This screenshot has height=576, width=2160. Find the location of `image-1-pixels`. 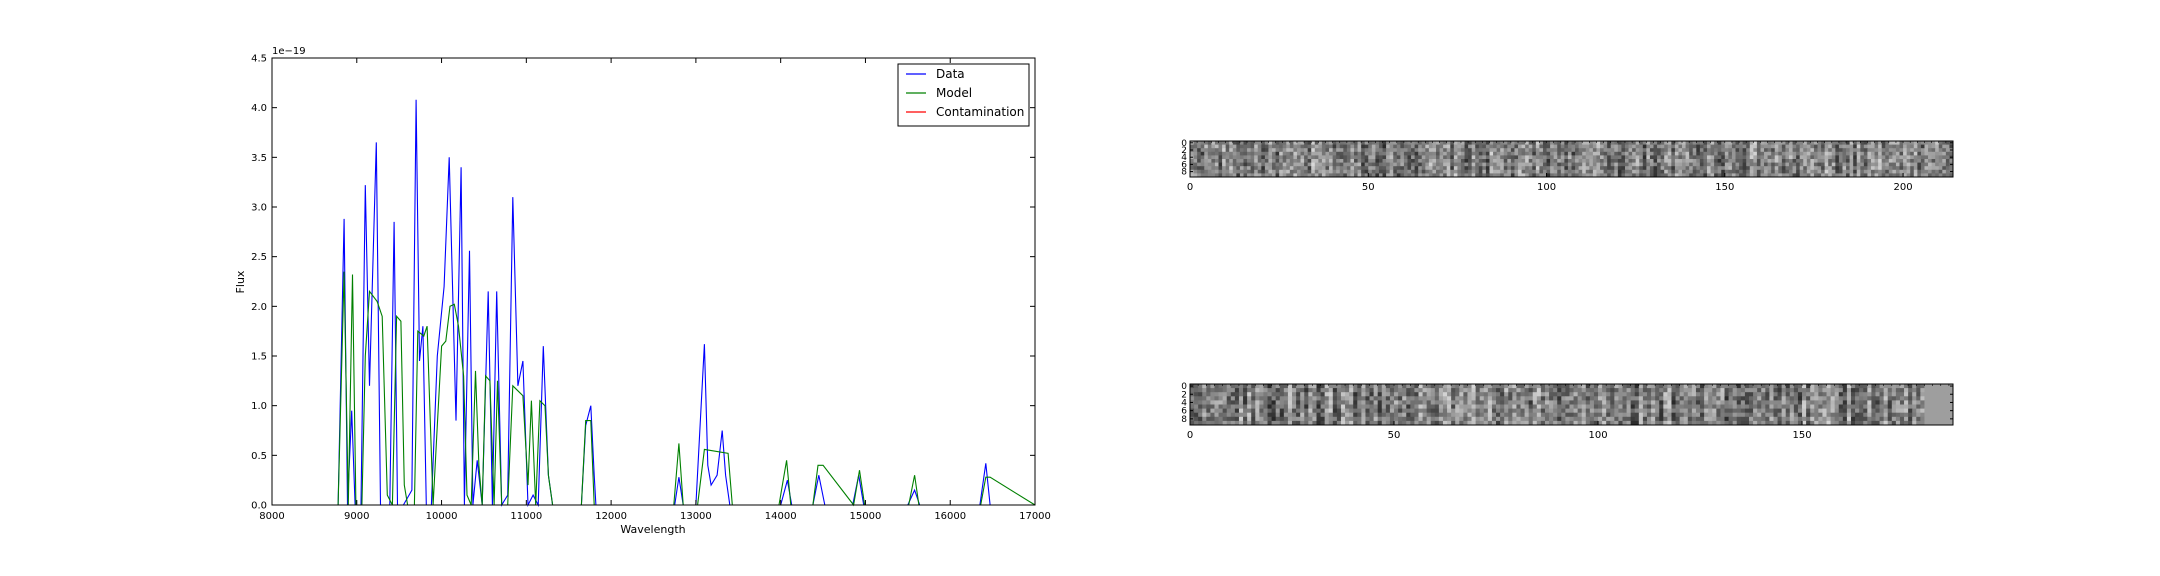

image-1-pixels is located at coordinates (1572, 159).